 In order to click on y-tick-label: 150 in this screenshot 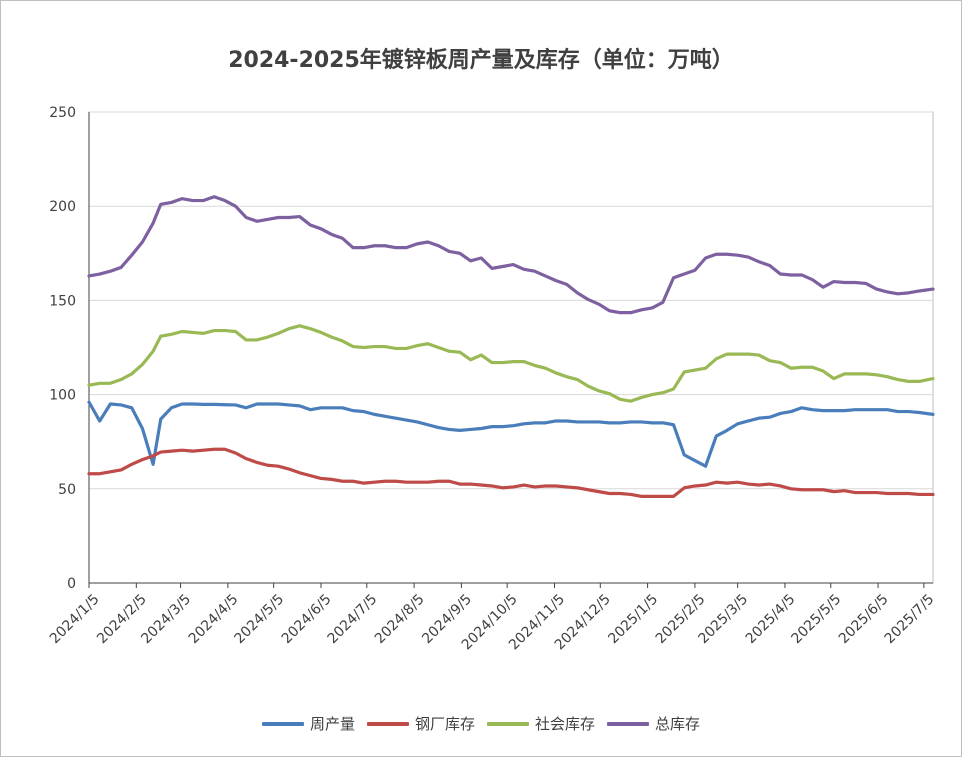, I will do `click(62, 301)`.